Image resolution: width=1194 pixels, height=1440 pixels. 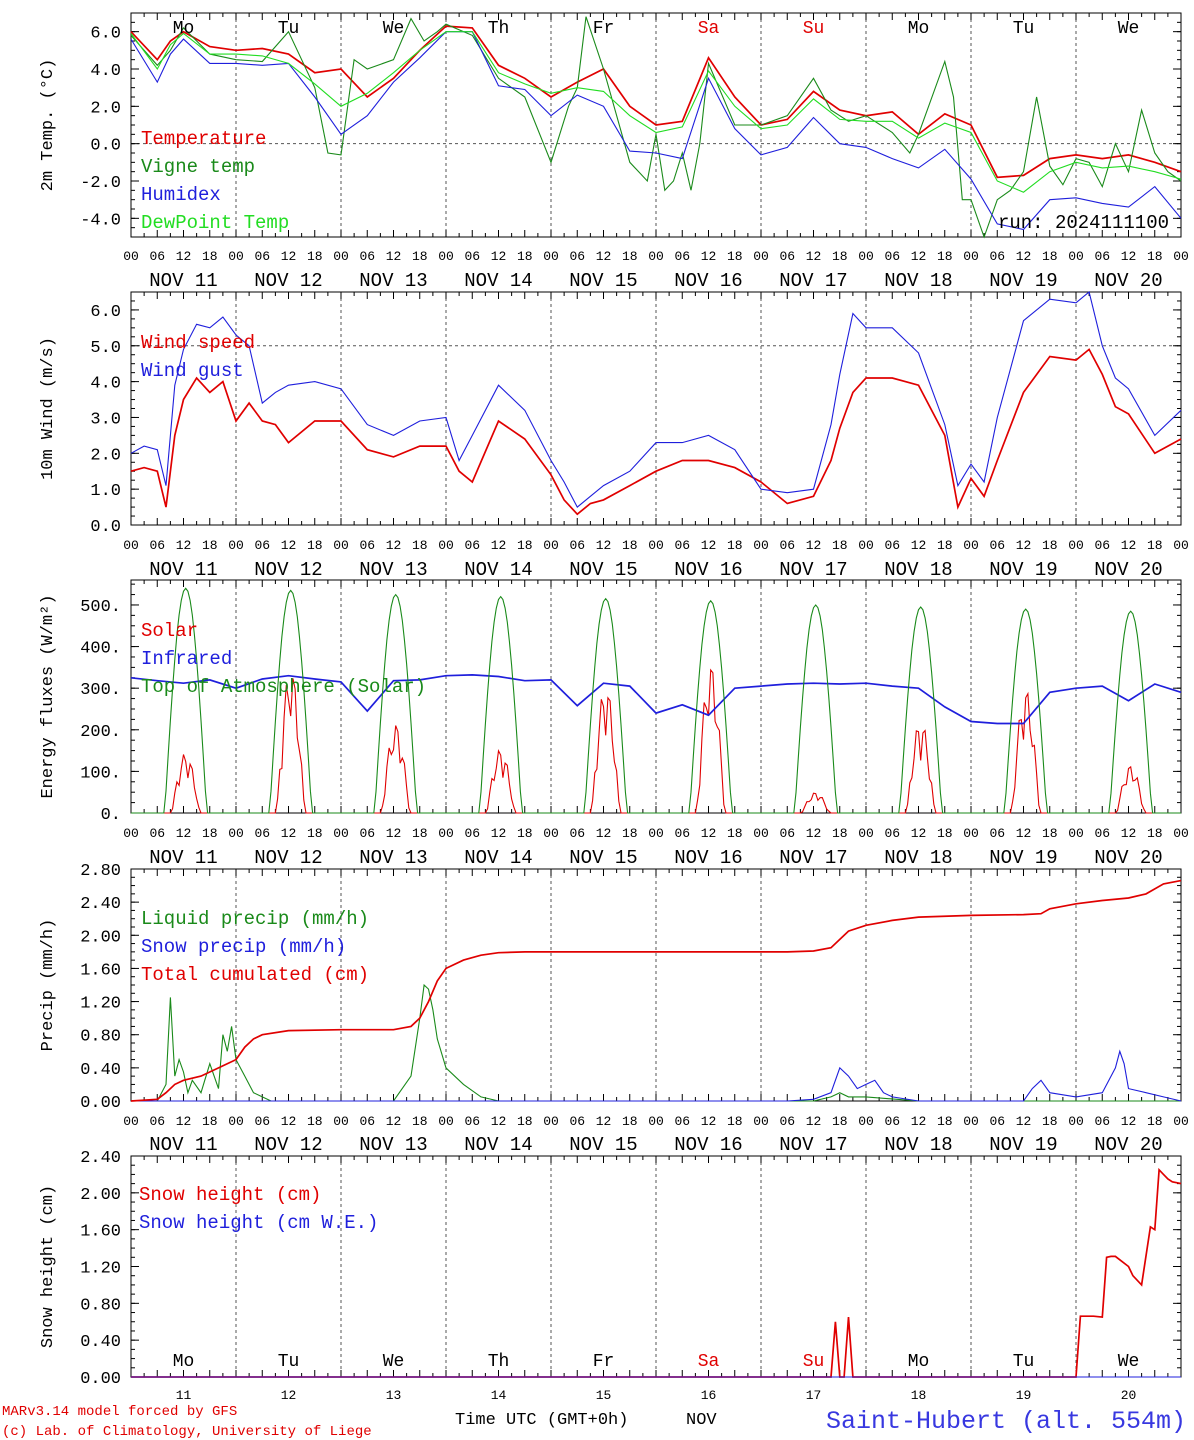 What do you see at coordinates (100, 970) in the screenshot?
I see `y-tick-label: 1.60` at bounding box center [100, 970].